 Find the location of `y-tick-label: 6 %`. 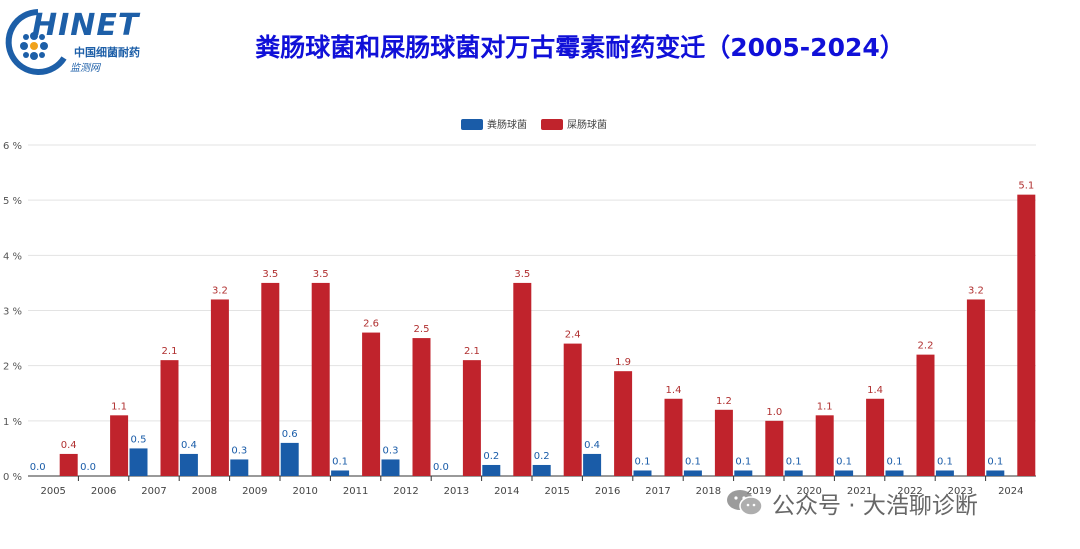

y-tick-label: 6 % is located at coordinates (12, 146).